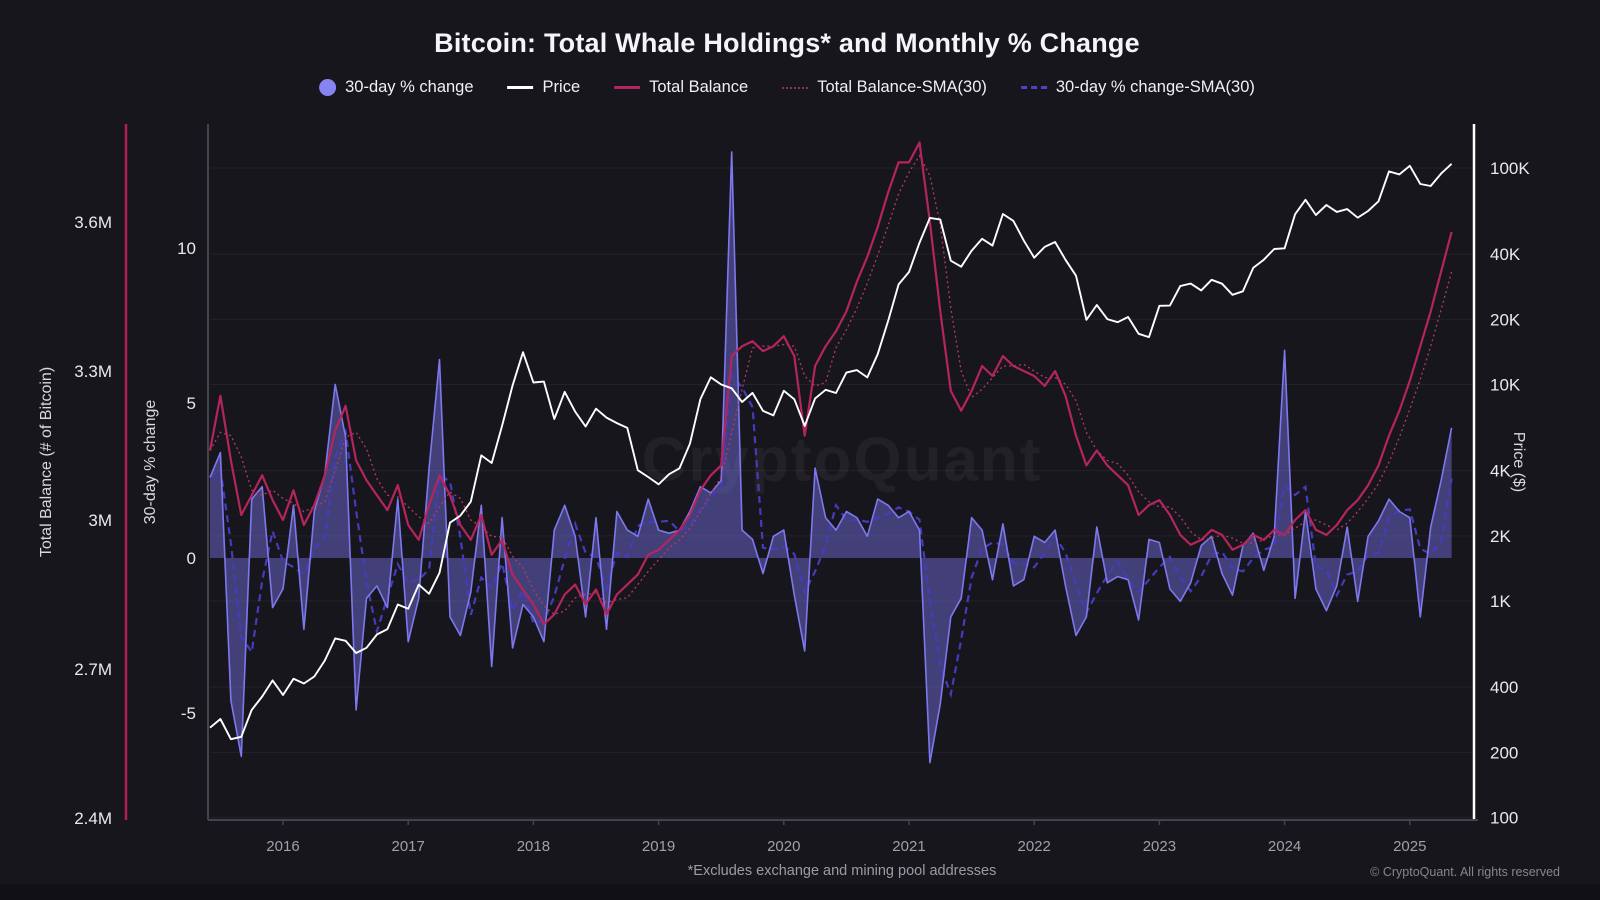 The width and height of the screenshot is (1600, 900). I want to click on price-tick-label: 100K, so click(1510, 168).